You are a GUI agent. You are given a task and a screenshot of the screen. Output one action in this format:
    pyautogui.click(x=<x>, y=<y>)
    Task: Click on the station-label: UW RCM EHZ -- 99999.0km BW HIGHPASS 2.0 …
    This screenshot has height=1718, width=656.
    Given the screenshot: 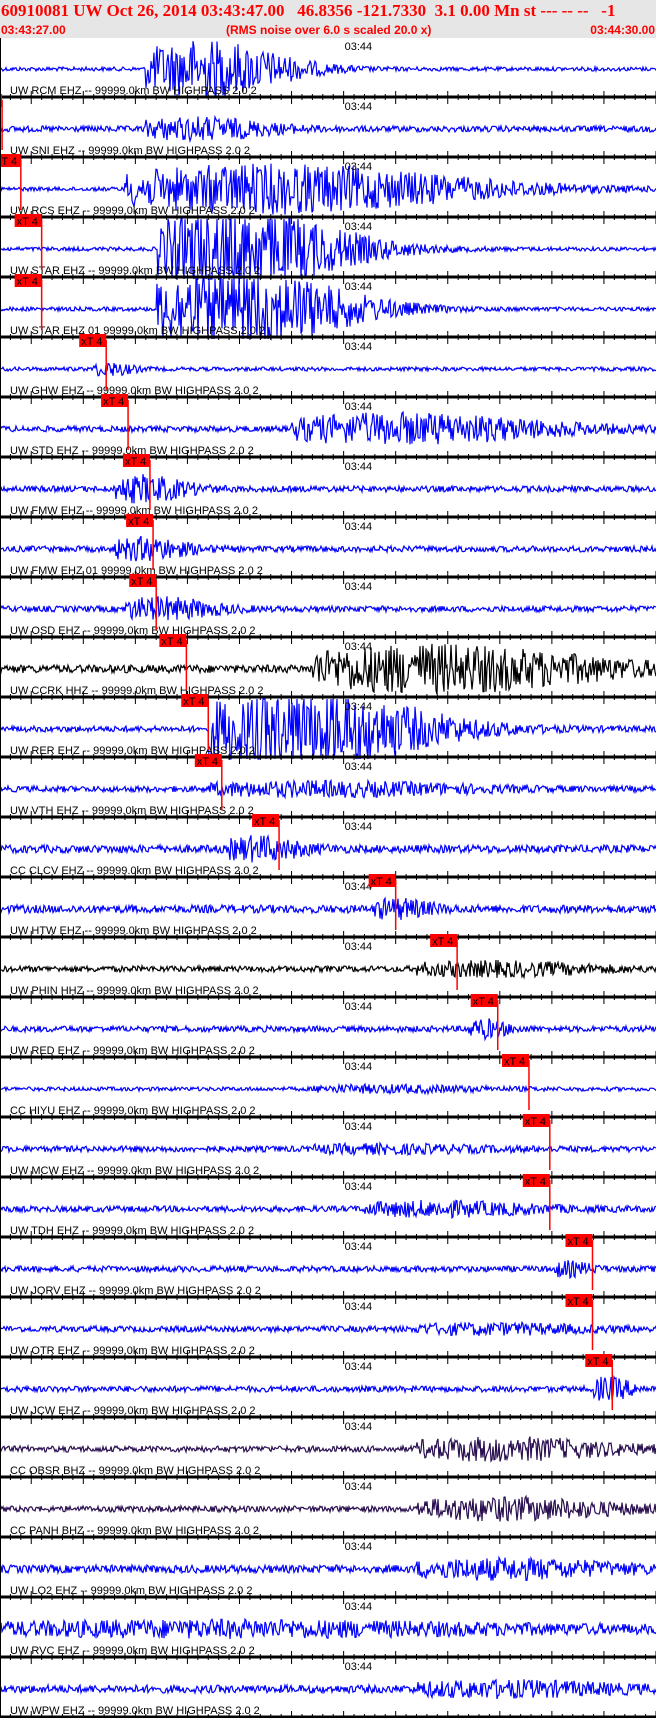 What is the action you would take?
    pyautogui.click(x=133, y=91)
    